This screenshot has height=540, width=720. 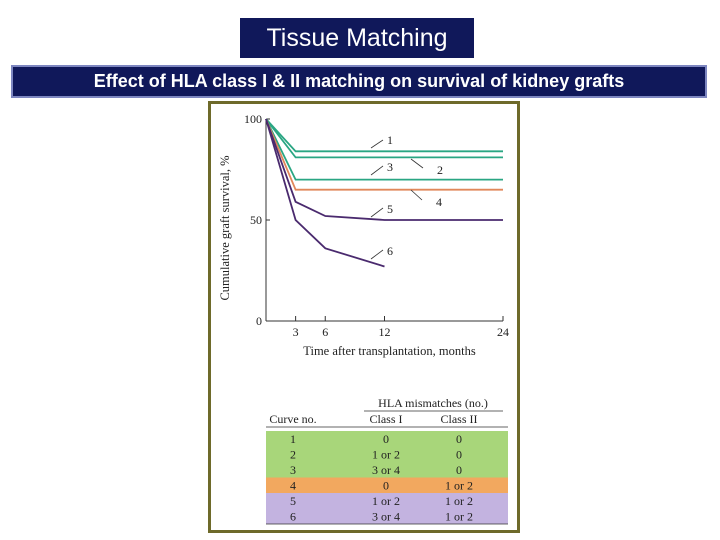 What do you see at coordinates (357, 38) in the screenshot?
I see `page-title: Tissue Matching` at bounding box center [357, 38].